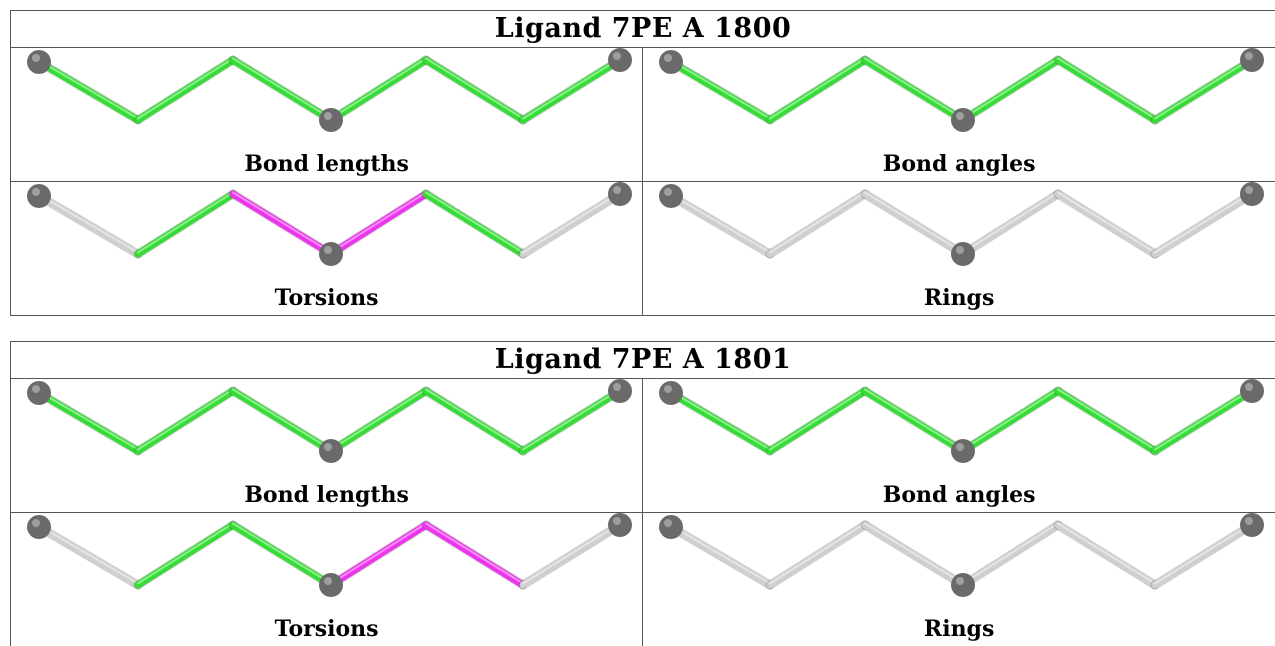 This screenshot has height=646, width=1275. What do you see at coordinates (326, 495) in the screenshot?
I see `panel-caption: Bond lengths` at bounding box center [326, 495].